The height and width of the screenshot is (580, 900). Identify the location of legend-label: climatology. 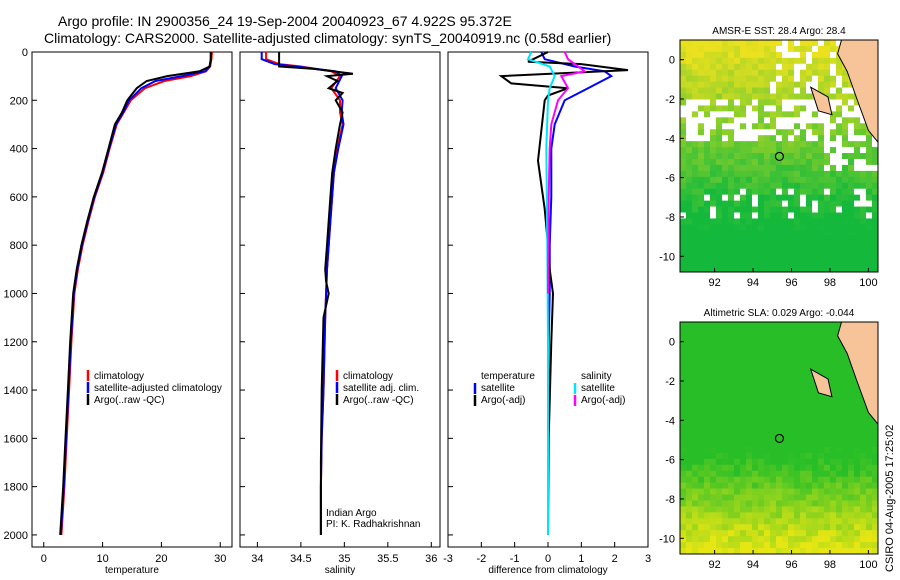
(368, 376).